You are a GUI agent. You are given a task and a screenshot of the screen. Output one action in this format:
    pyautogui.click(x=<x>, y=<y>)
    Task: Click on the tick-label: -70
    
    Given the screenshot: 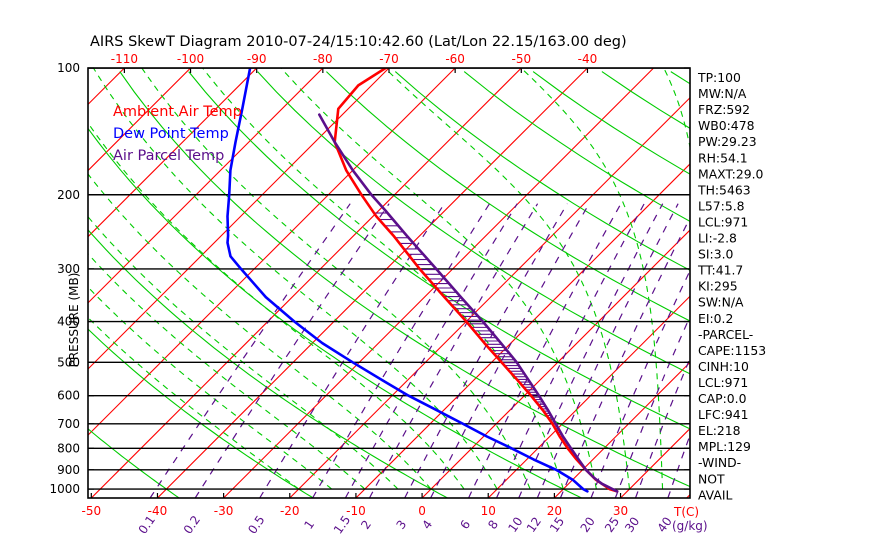 What is the action you would take?
    pyautogui.click(x=389, y=59)
    